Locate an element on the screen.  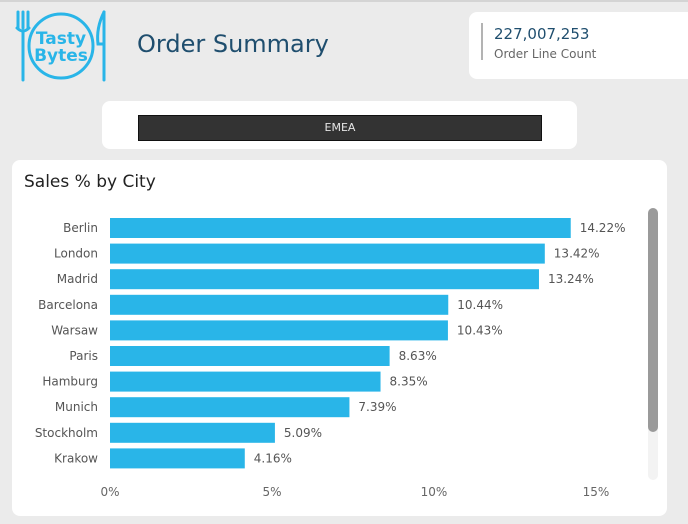
x-tick-label: 10% is located at coordinates (434, 492).